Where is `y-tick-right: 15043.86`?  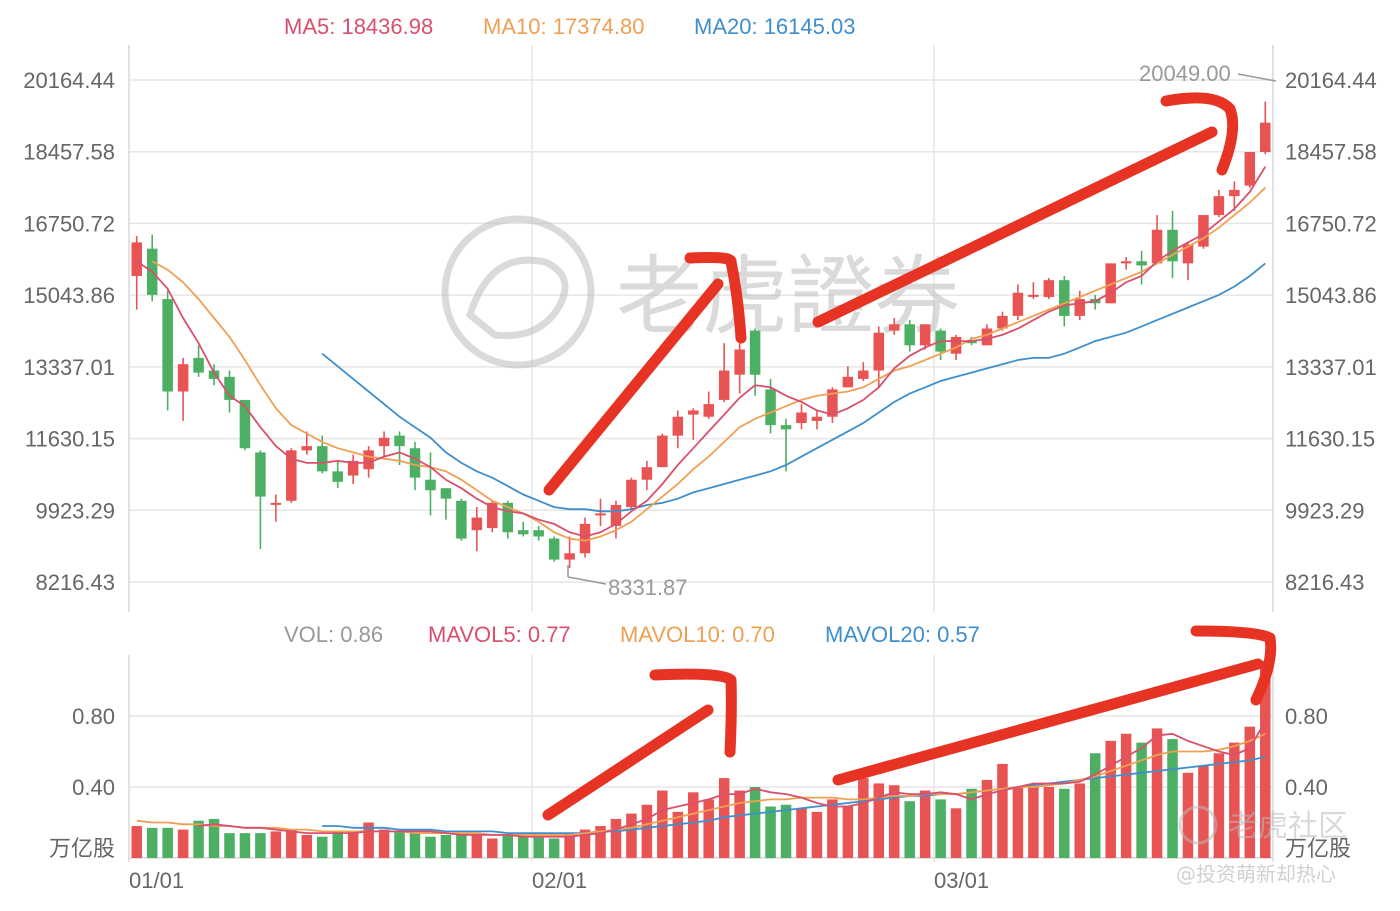 y-tick-right: 15043.86 is located at coordinates (1331, 295).